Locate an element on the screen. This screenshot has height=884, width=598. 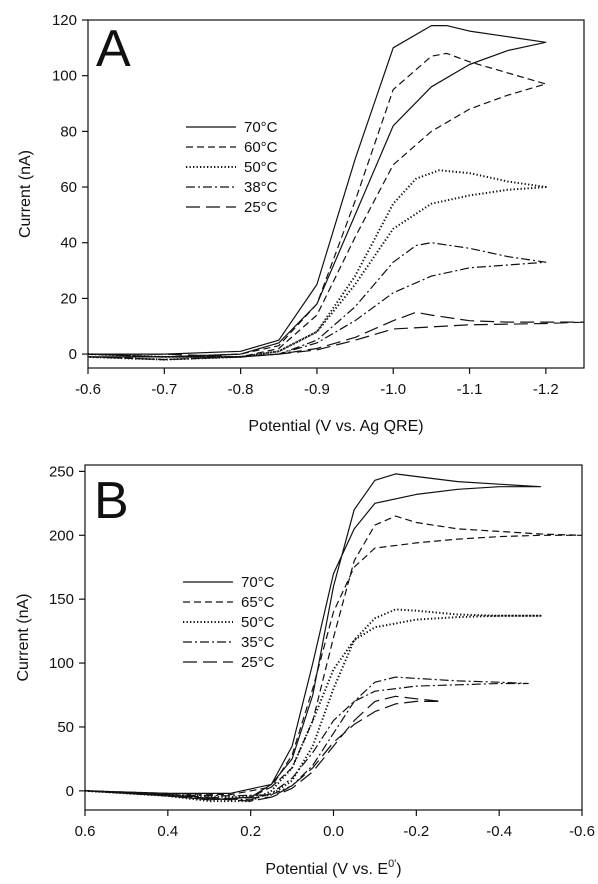
legend-label: 65°C is located at coordinates (258, 602).